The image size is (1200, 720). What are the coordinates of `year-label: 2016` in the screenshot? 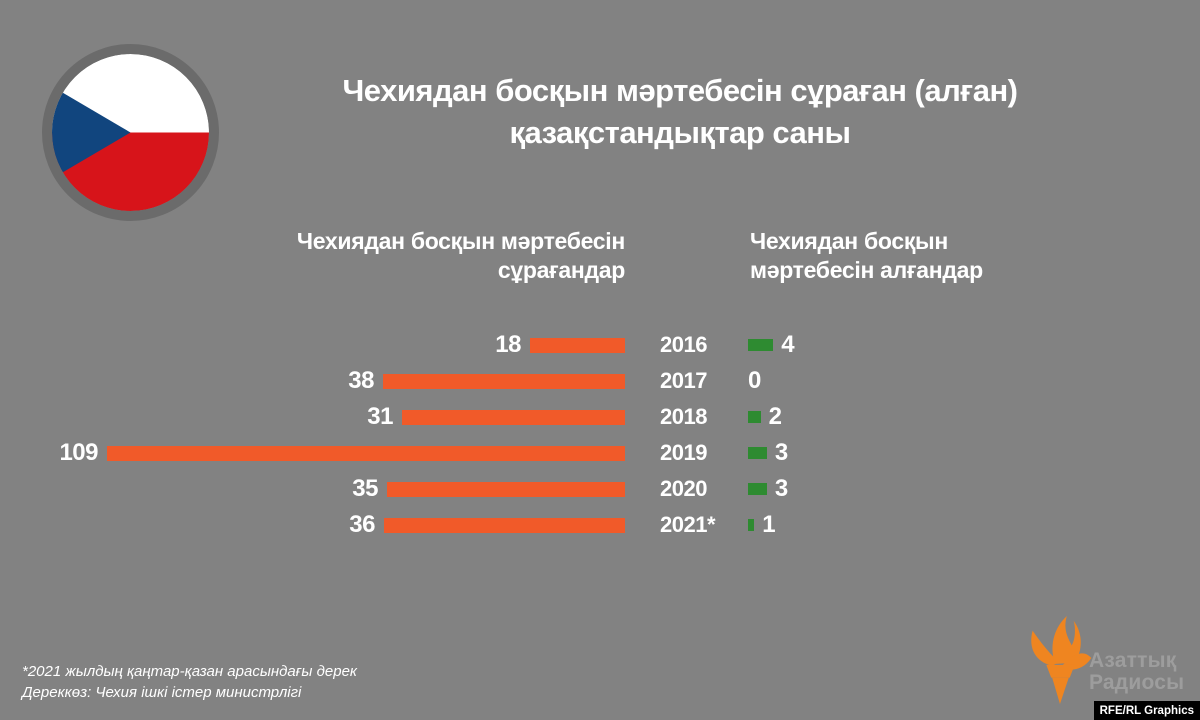 It's located at (683, 344).